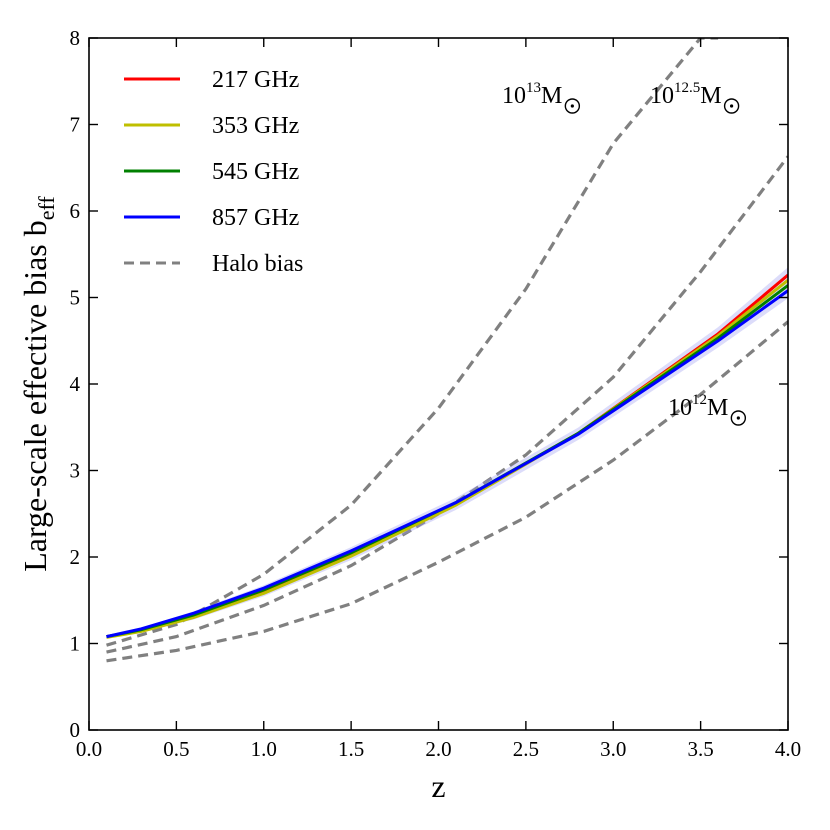  I want to click on legend-label: Halo bias, so click(257, 264).